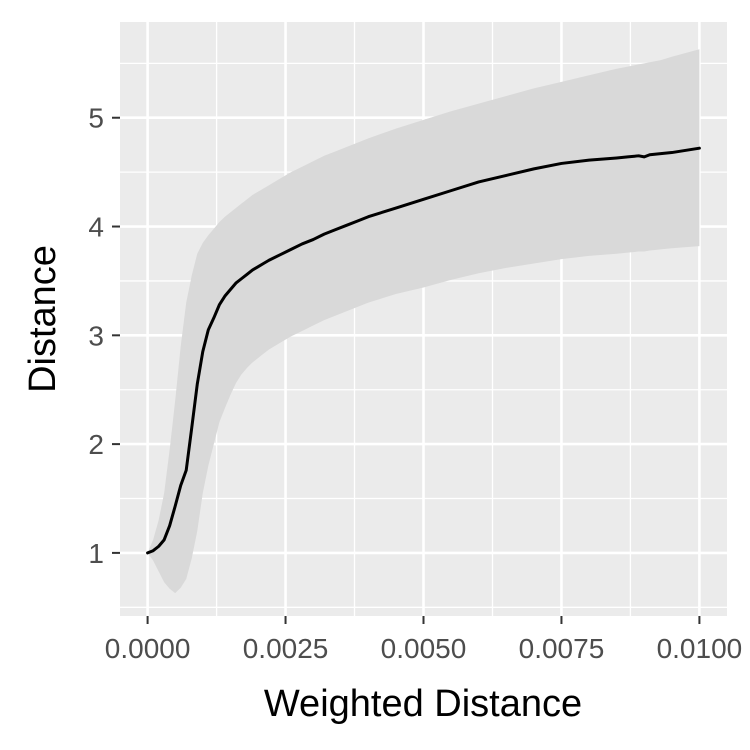 This screenshot has height=750, width=750. What do you see at coordinates (562, 648) in the screenshot?
I see `x-tick-label: 0.0075` at bounding box center [562, 648].